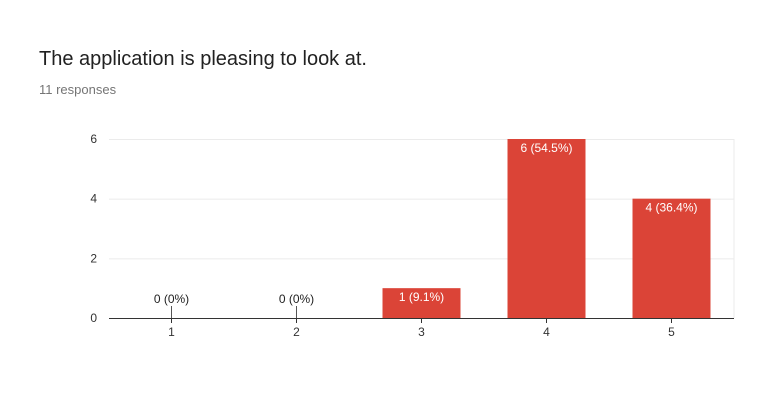 The image size is (764, 409). What do you see at coordinates (93, 318) in the screenshot?
I see `y-tick-label: 0` at bounding box center [93, 318].